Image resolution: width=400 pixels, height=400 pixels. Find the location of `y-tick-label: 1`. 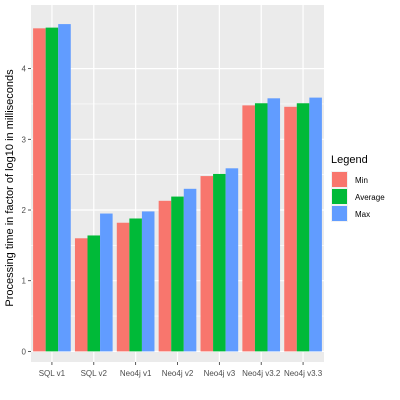

y-tick-label: 1 is located at coordinates (24, 281).